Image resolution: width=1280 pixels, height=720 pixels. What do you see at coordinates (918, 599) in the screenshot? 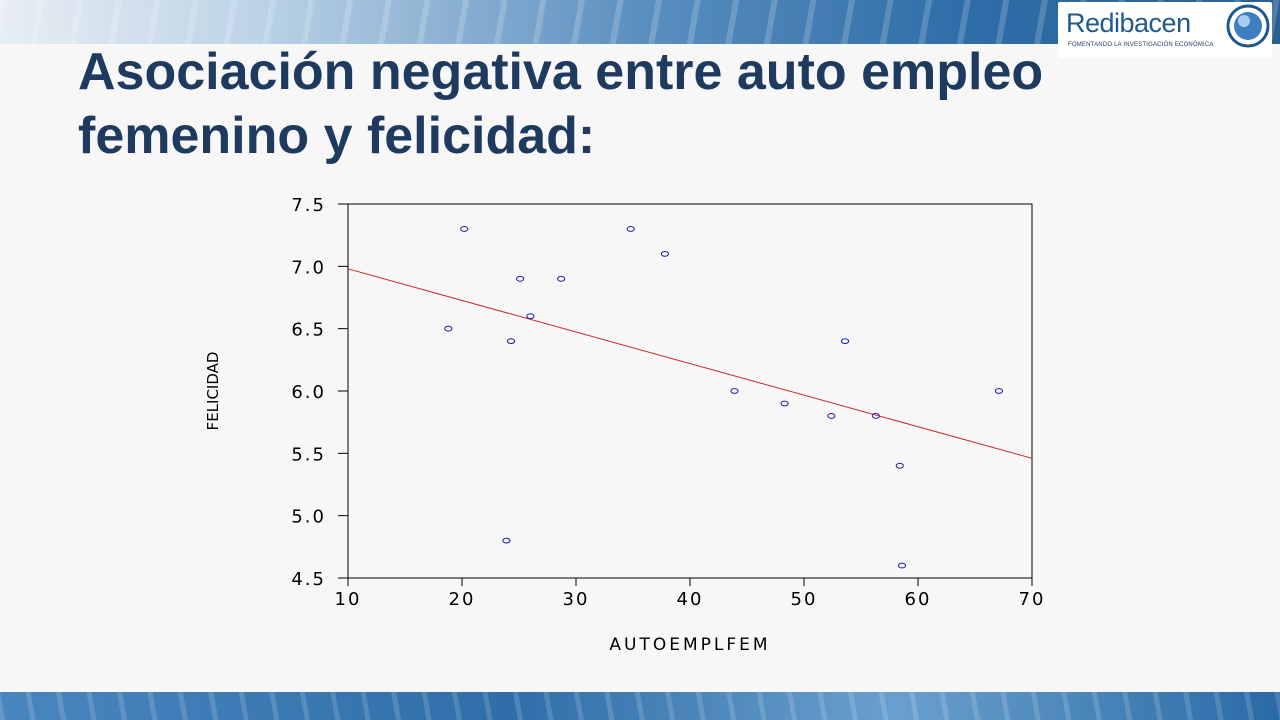
I see `x-tick-label: 60` at bounding box center [918, 599].